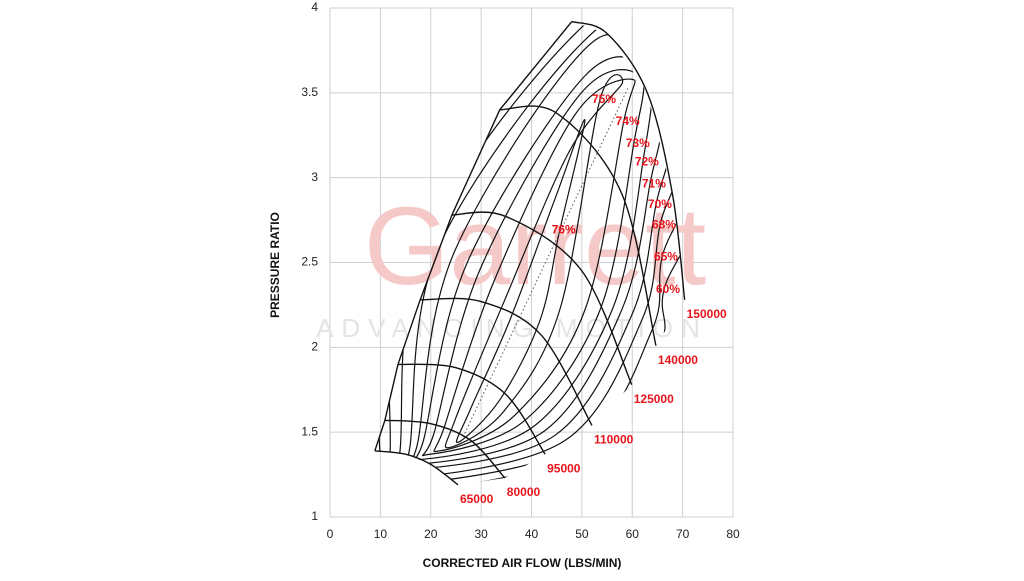 The image size is (1024, 581). I want to click on x-tick-label: 40, so click(532, 534).